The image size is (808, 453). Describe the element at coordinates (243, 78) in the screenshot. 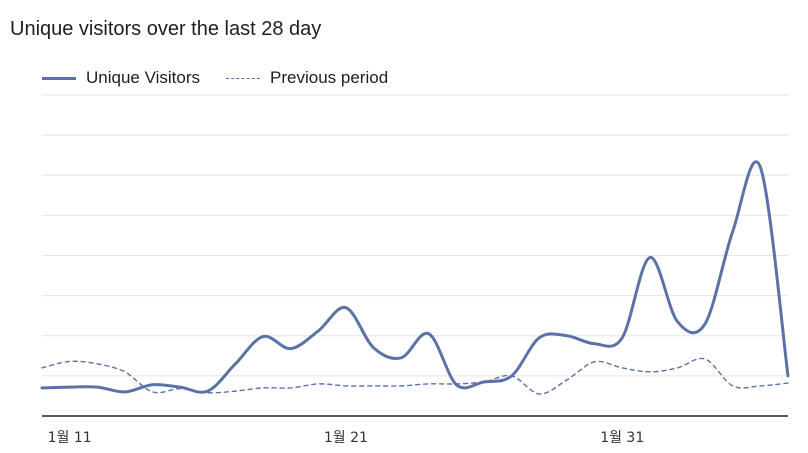

I see `legend-swatch-dashed` at that location.